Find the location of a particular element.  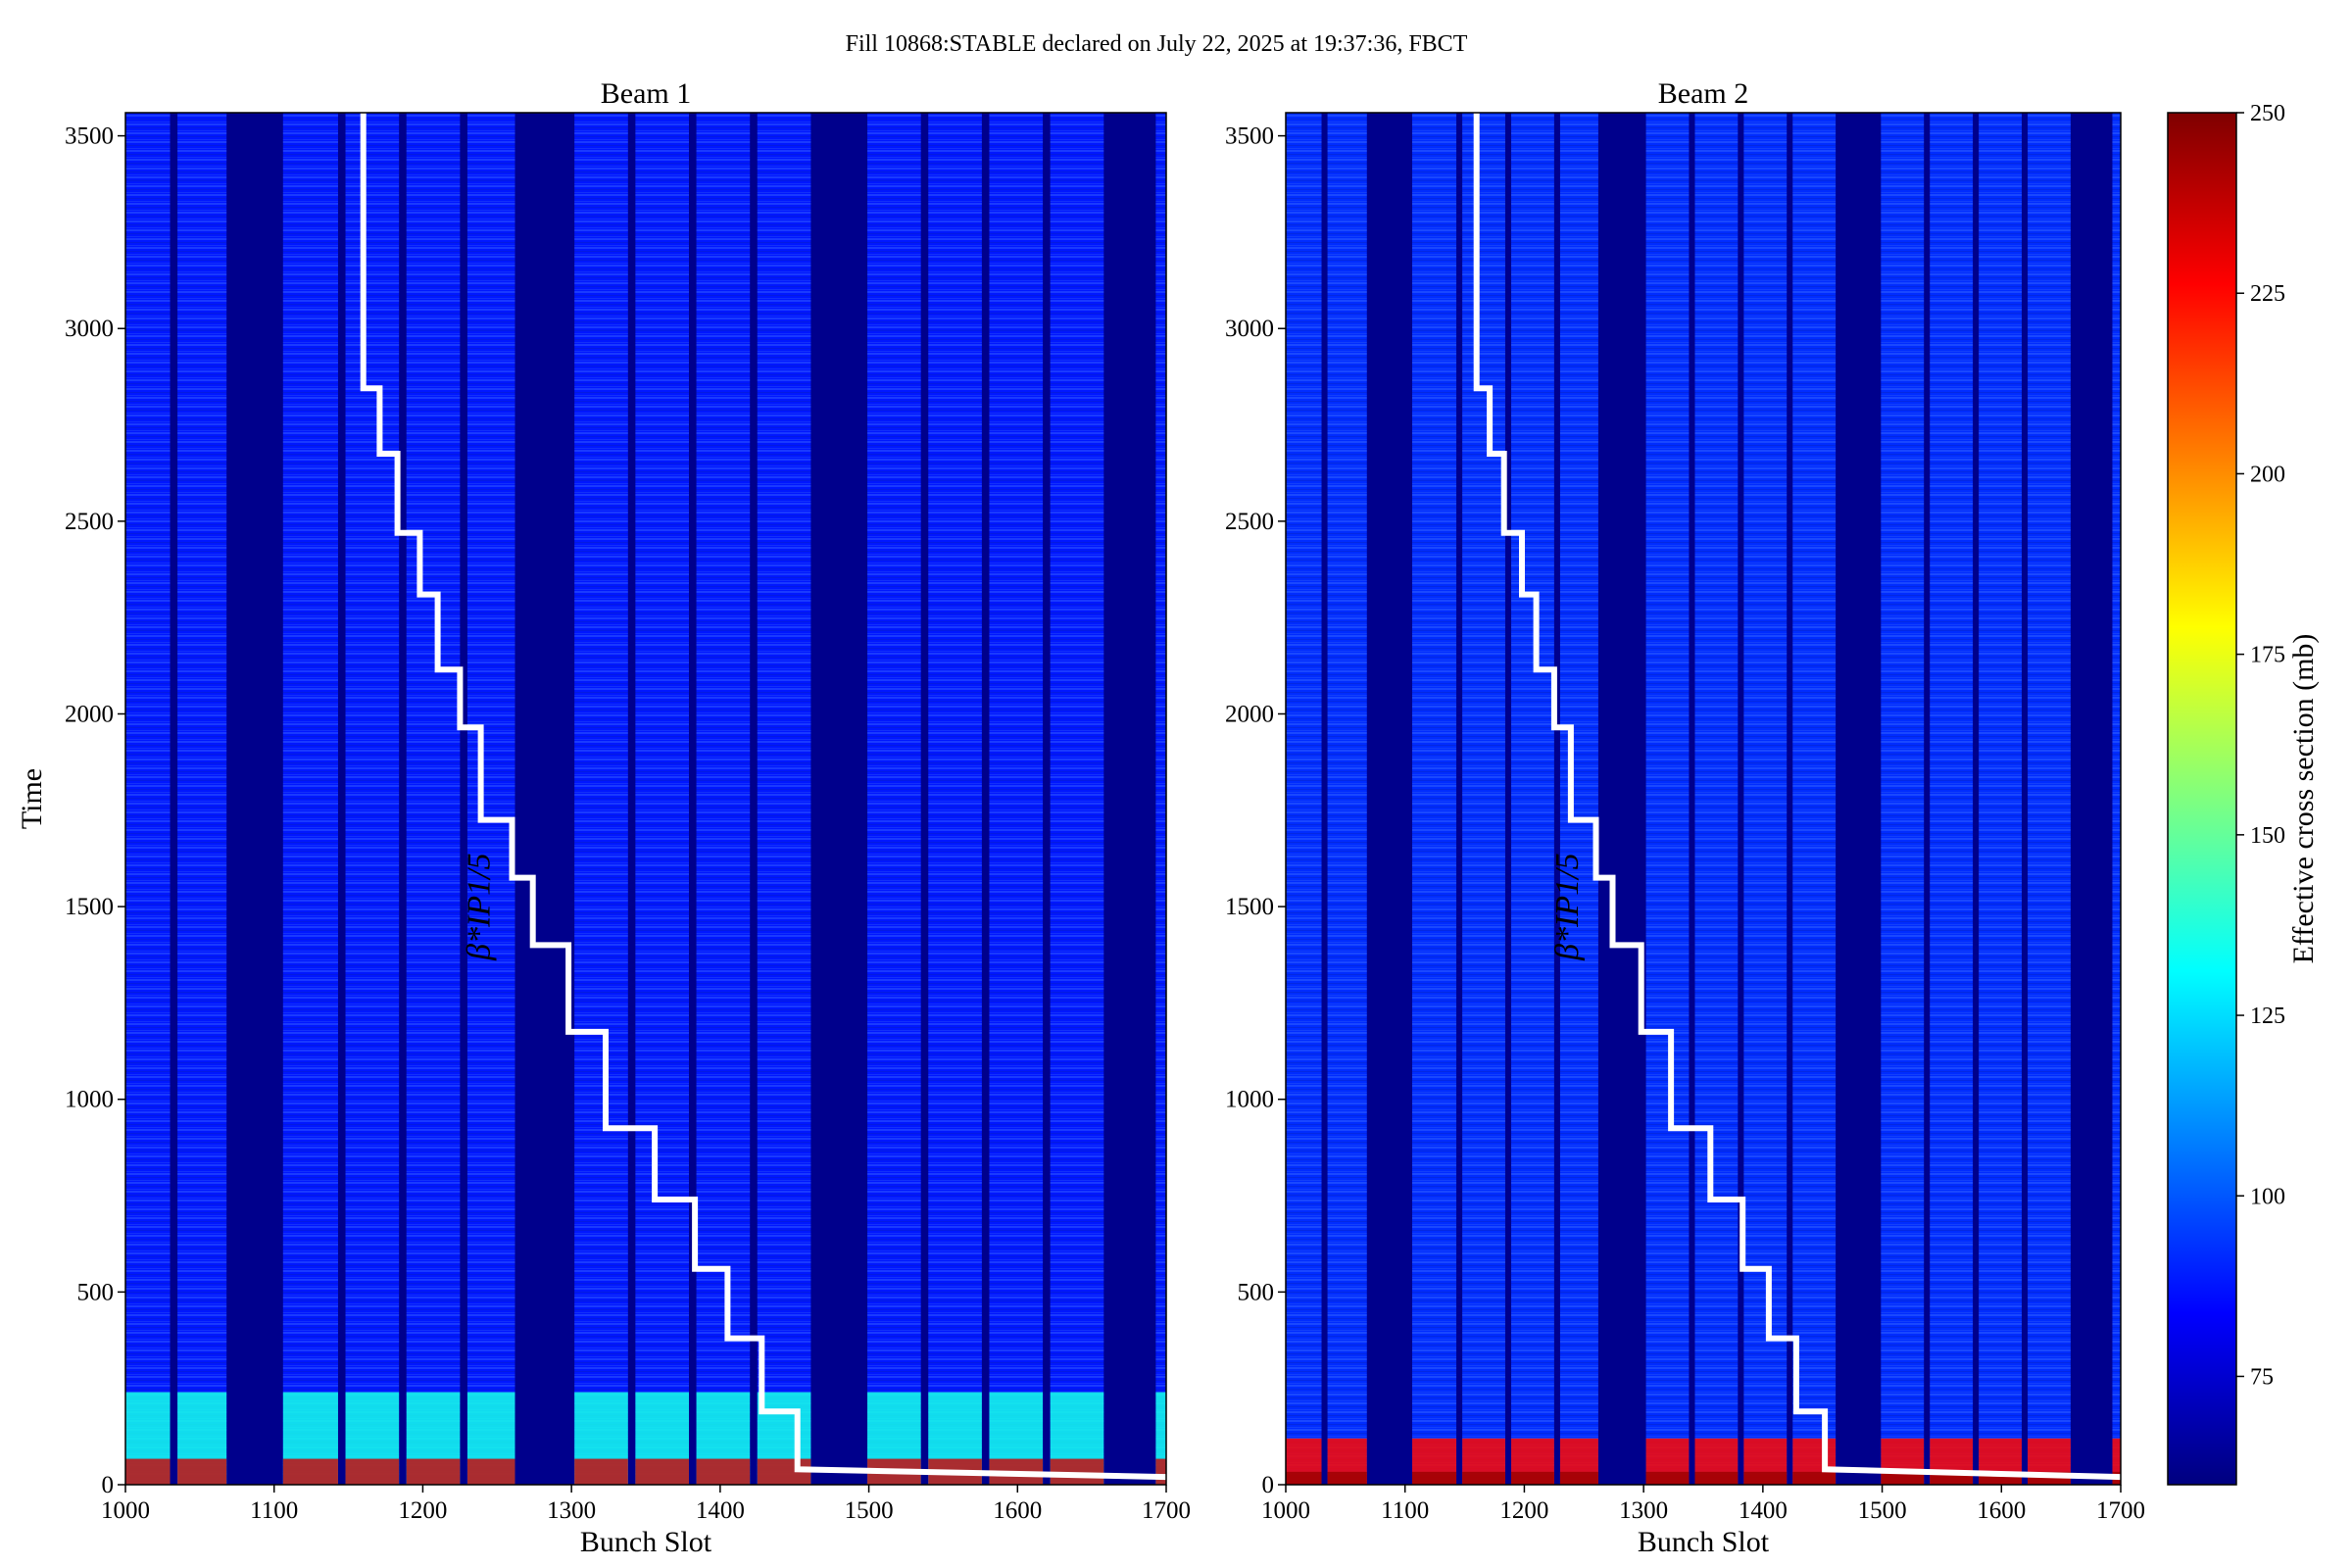

colorbar-tick-label: 125 is located at coordinates (2268, 1016).